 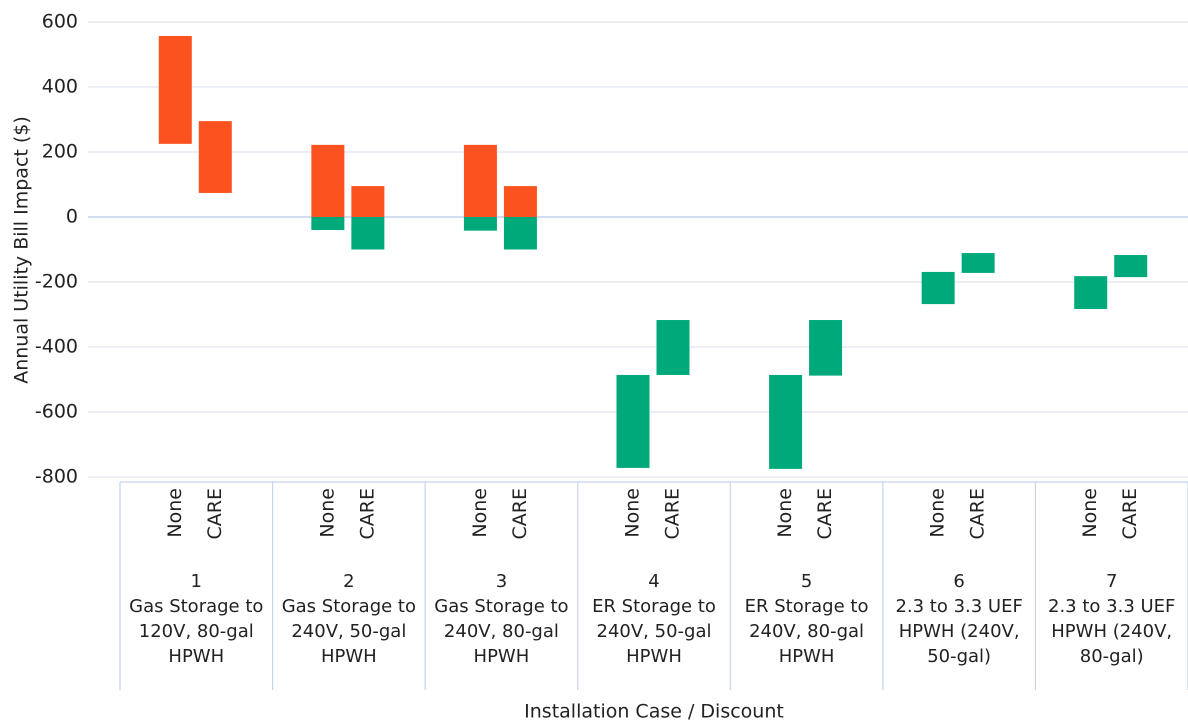 What do you see at coordinates (501, 581) in the screenshot?
I see `category-number: 3` at bounding box center [501, 581].